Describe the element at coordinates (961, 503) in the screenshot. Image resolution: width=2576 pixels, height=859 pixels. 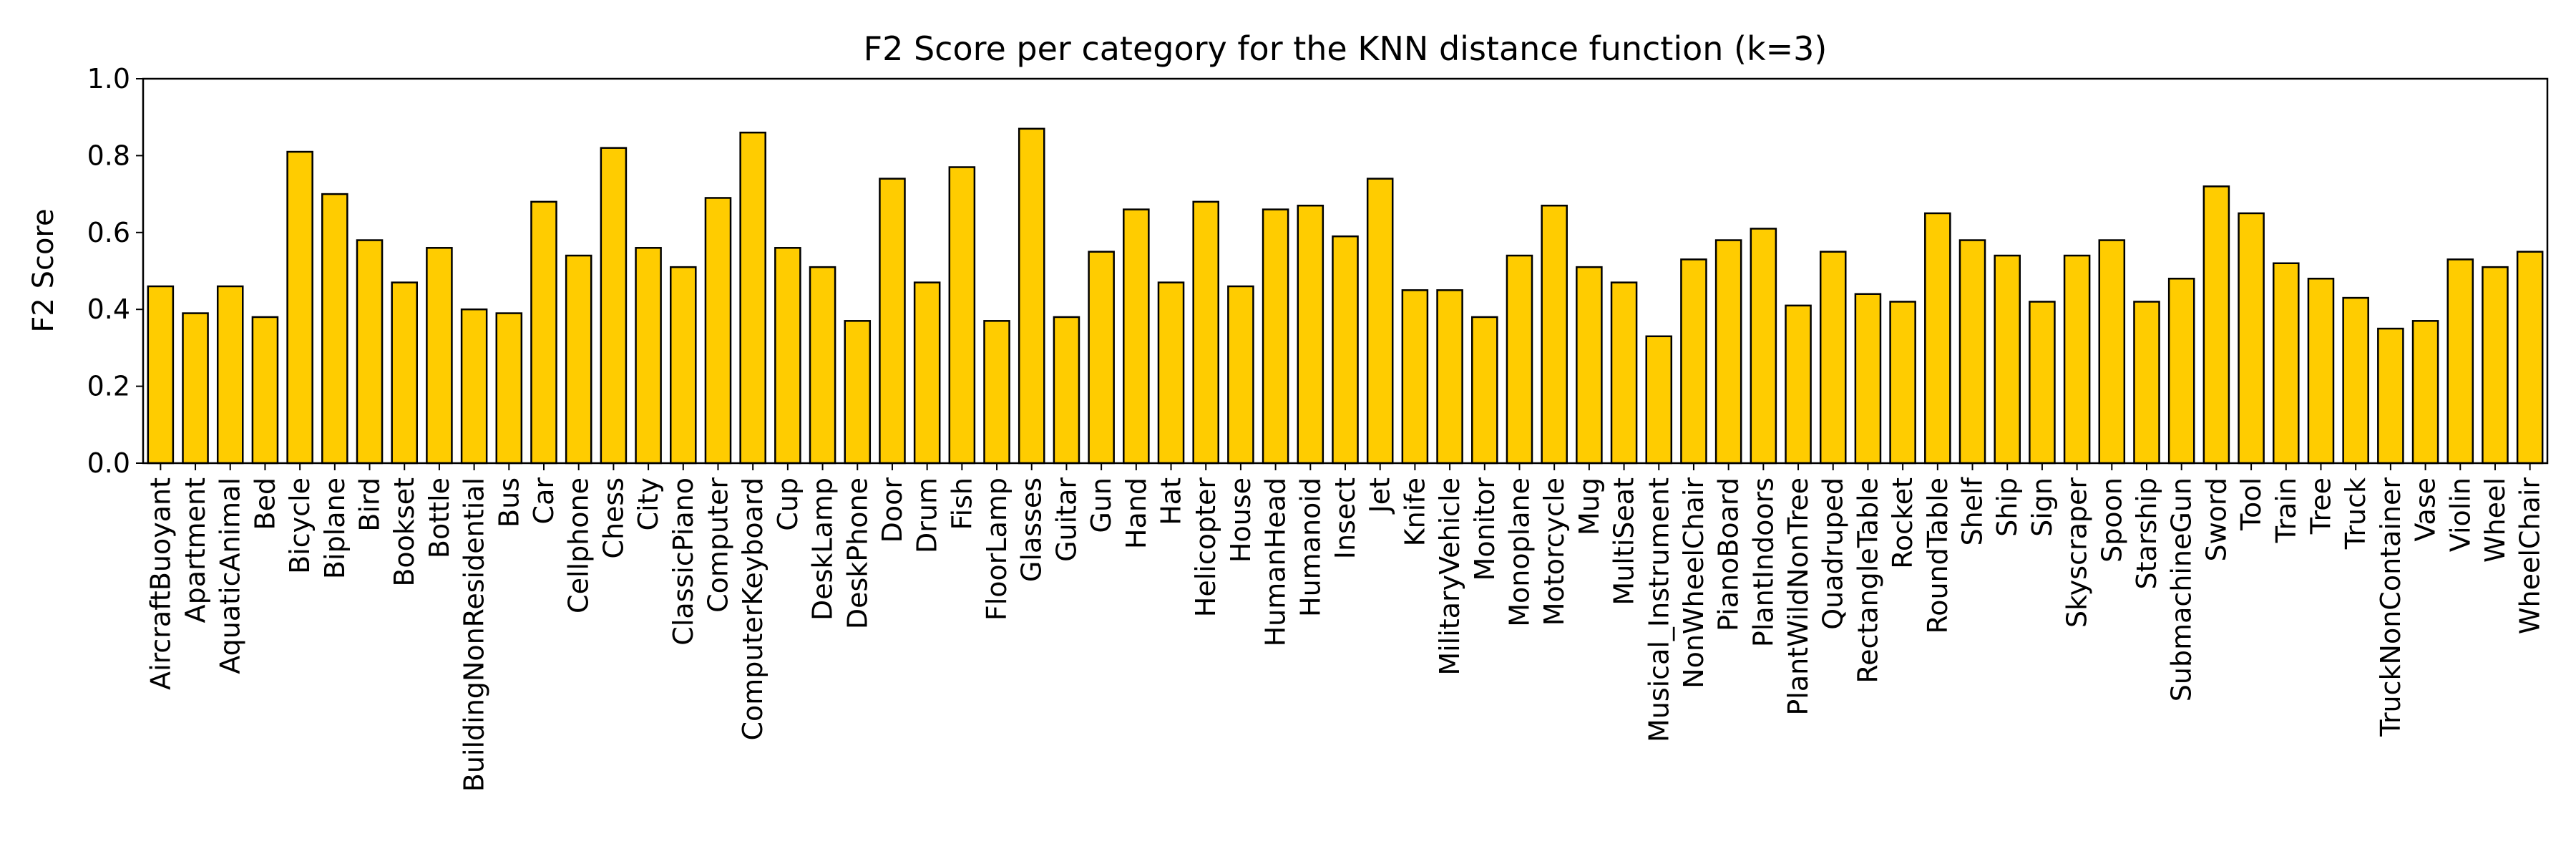
I see `x-tick-label: Fish` at that location.